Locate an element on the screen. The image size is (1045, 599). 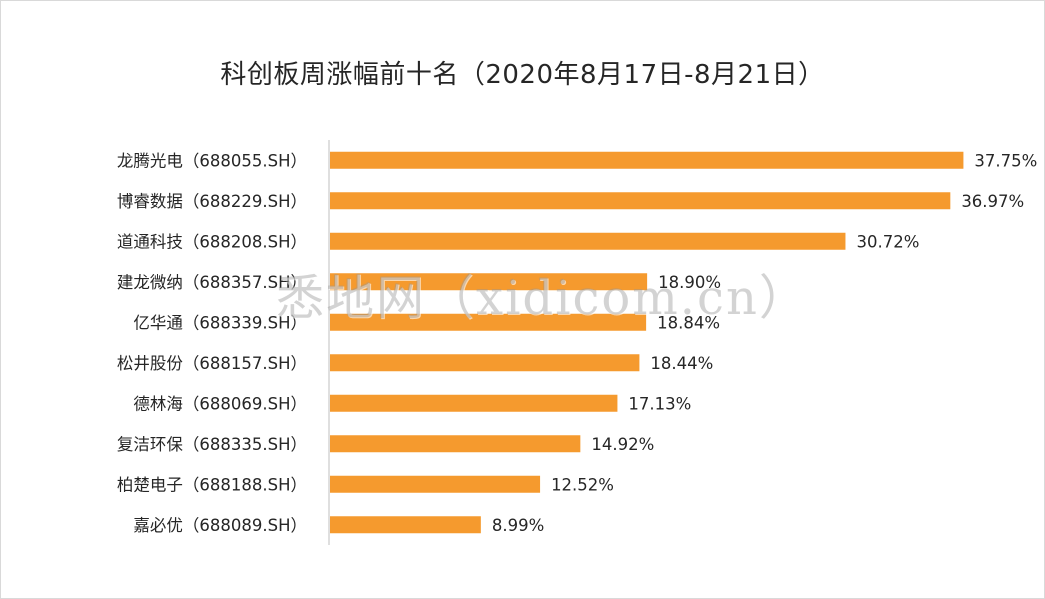
category-label: 龙腾光电（688055.SH） is located at coordinates (212, 160).